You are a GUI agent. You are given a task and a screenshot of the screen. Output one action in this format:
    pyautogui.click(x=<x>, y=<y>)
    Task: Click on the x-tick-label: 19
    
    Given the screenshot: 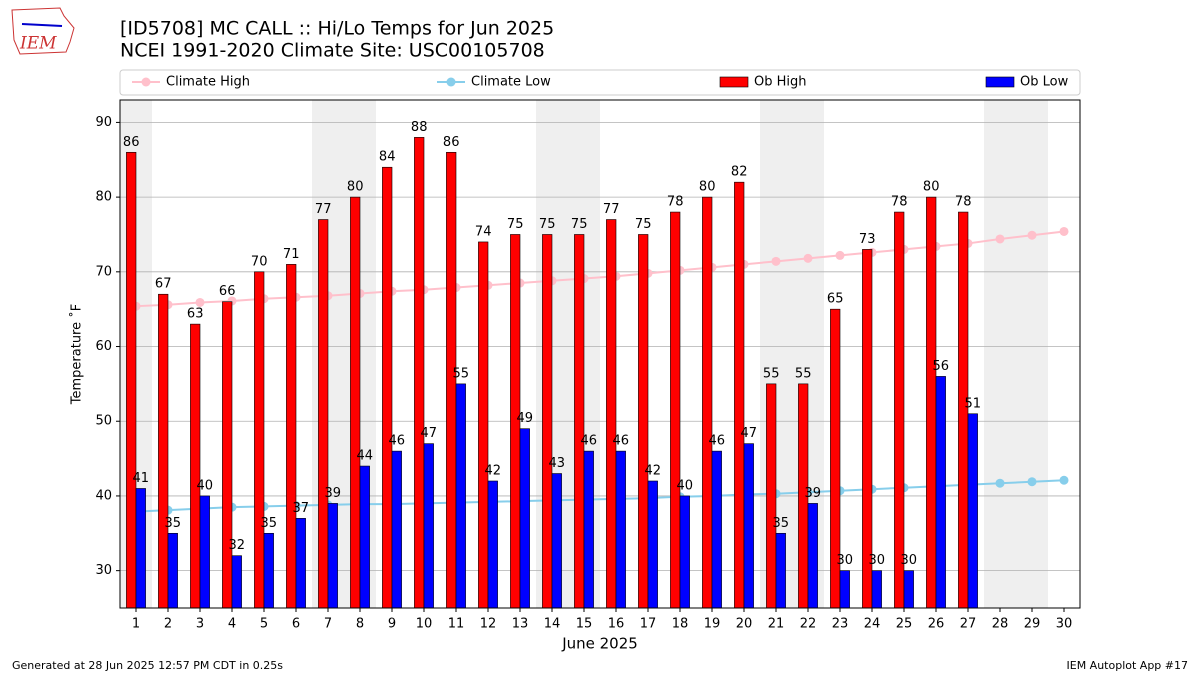 What is the action you would take?
    pyautogui.click(x=712, y=624)
    